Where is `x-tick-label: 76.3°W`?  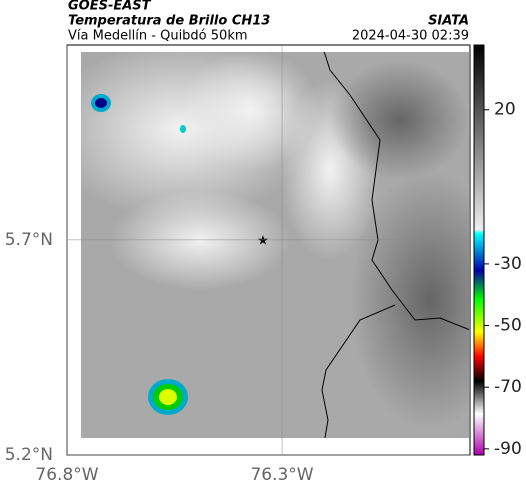
x-tick-label: 76.3°W is located at coordinates (281, 475).